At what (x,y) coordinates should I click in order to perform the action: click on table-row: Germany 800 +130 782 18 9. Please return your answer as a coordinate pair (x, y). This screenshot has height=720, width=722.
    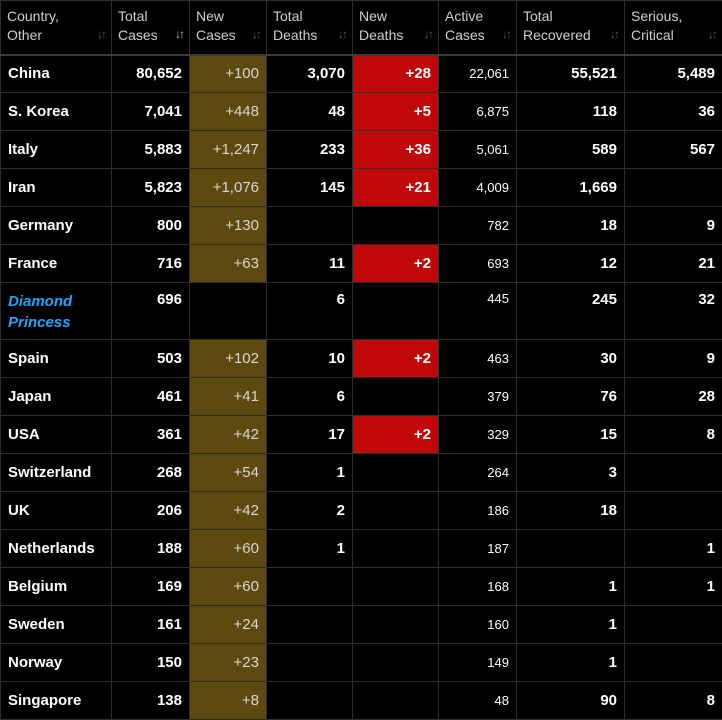
    Looking at the image, I should click on (361, 225).